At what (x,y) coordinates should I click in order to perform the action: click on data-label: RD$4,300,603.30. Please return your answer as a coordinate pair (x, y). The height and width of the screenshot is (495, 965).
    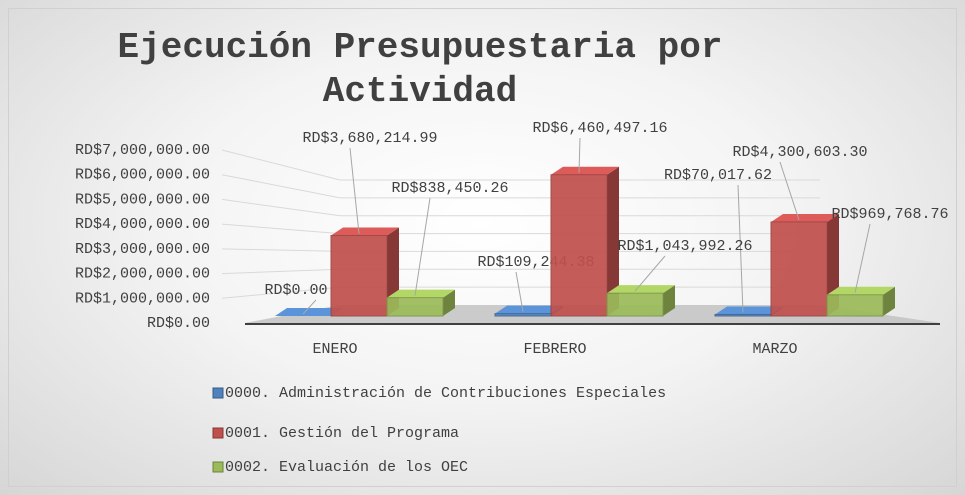
    Looking at the image, I should click on (799, 152).